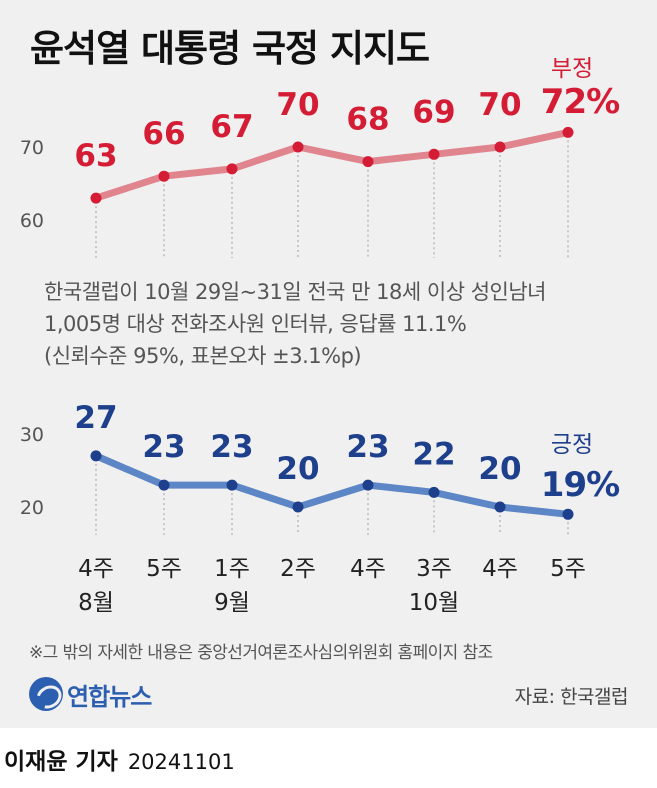 This screenshot has height=788, width=657. I want to click on byline: 이재윤 기자 20241101, so click(119, 759).